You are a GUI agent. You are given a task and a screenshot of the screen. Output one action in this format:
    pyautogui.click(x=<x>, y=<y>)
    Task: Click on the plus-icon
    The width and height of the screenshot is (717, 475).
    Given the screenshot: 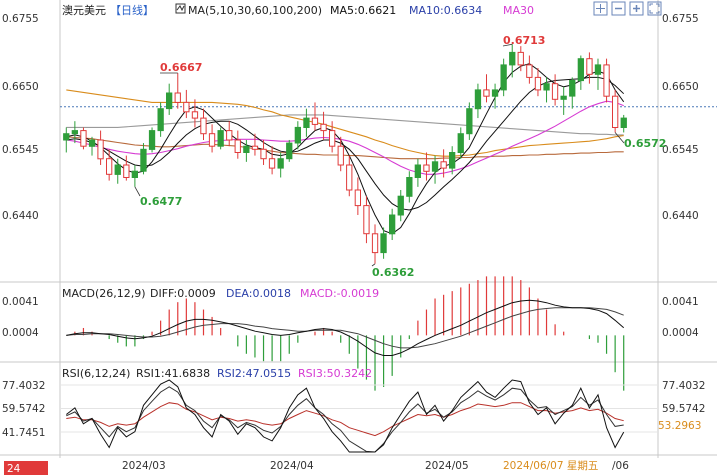 What is the action you would take?
    pyautogui.click(x=636, y=8)
    